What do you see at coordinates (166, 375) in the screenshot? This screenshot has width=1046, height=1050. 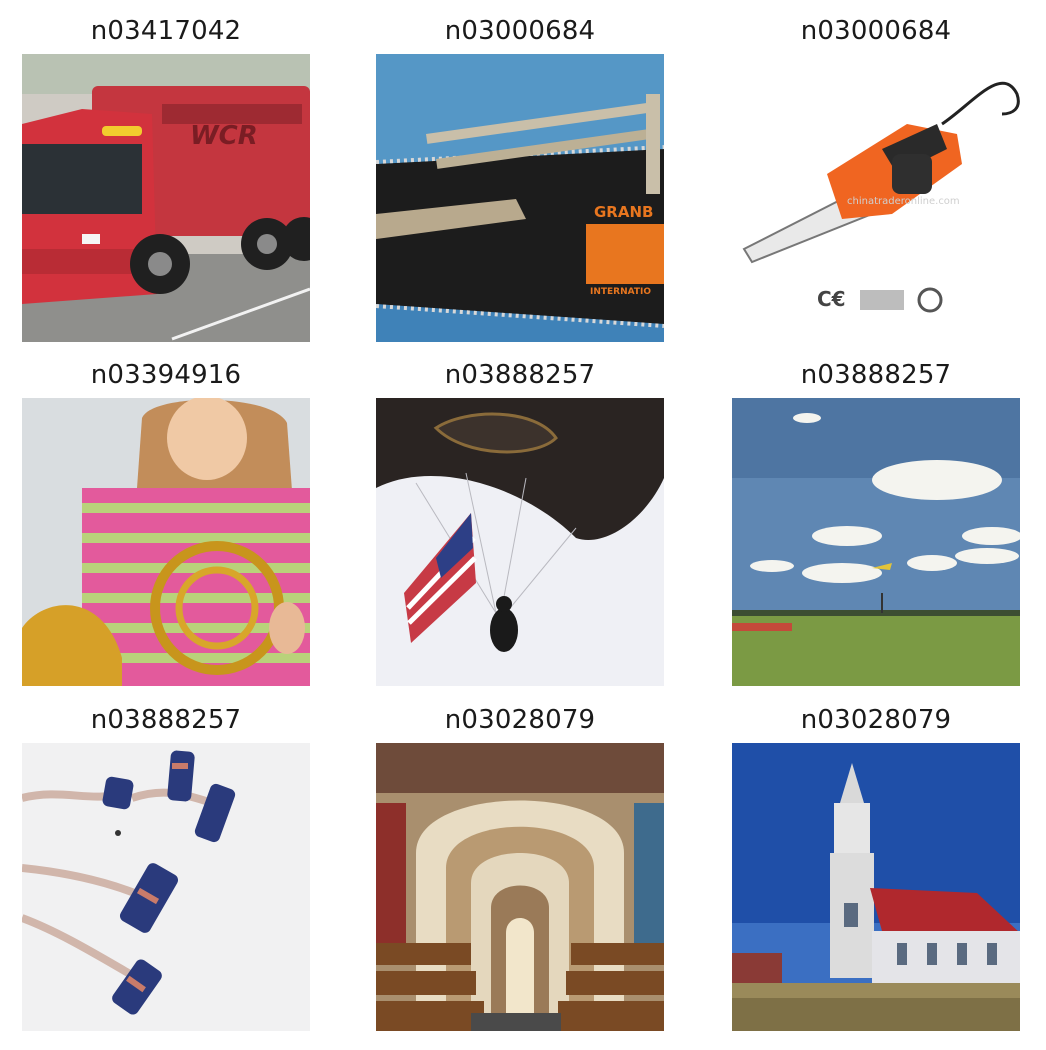 I see `image-label: n03394916` at bounding box center [166, 375].